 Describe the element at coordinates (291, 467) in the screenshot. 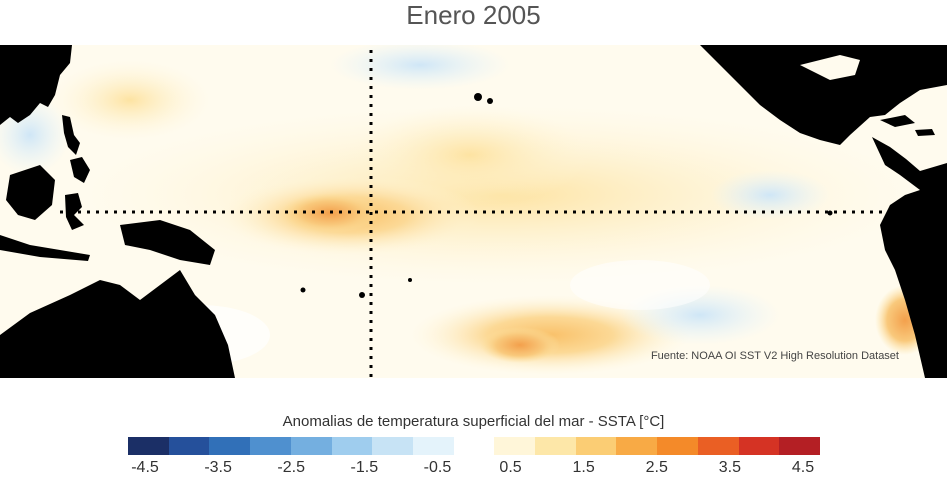

I see `colorbar-tick-label: -2.5` at that location.